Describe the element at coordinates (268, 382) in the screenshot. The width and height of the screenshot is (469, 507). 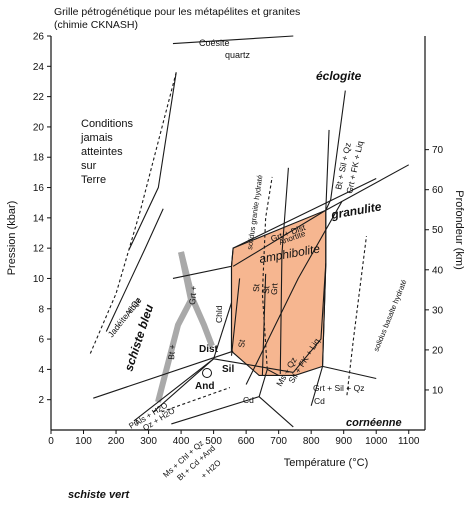
I see `line-cd_line_a` at that location.